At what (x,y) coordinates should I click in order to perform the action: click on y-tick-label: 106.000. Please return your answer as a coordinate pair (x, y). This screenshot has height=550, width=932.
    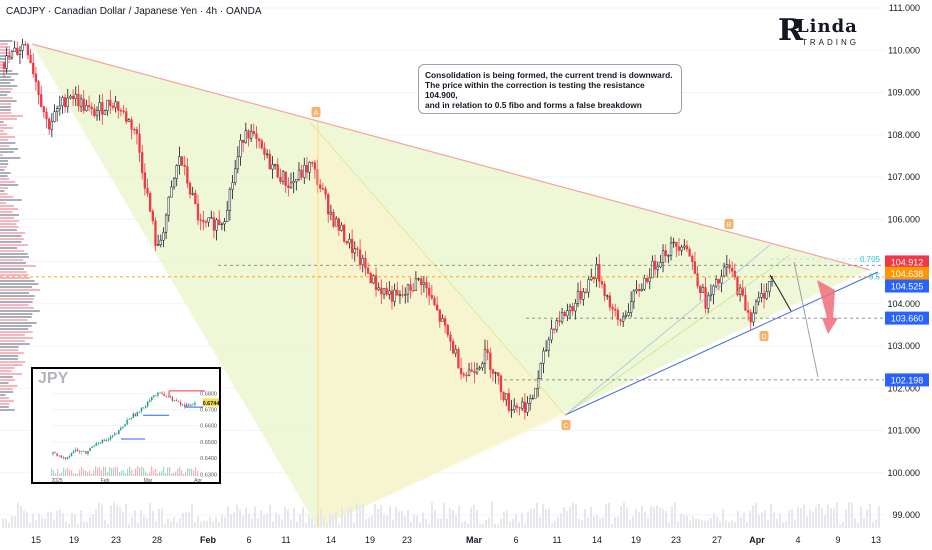
    Looking at the image, I should click on (903, 219).